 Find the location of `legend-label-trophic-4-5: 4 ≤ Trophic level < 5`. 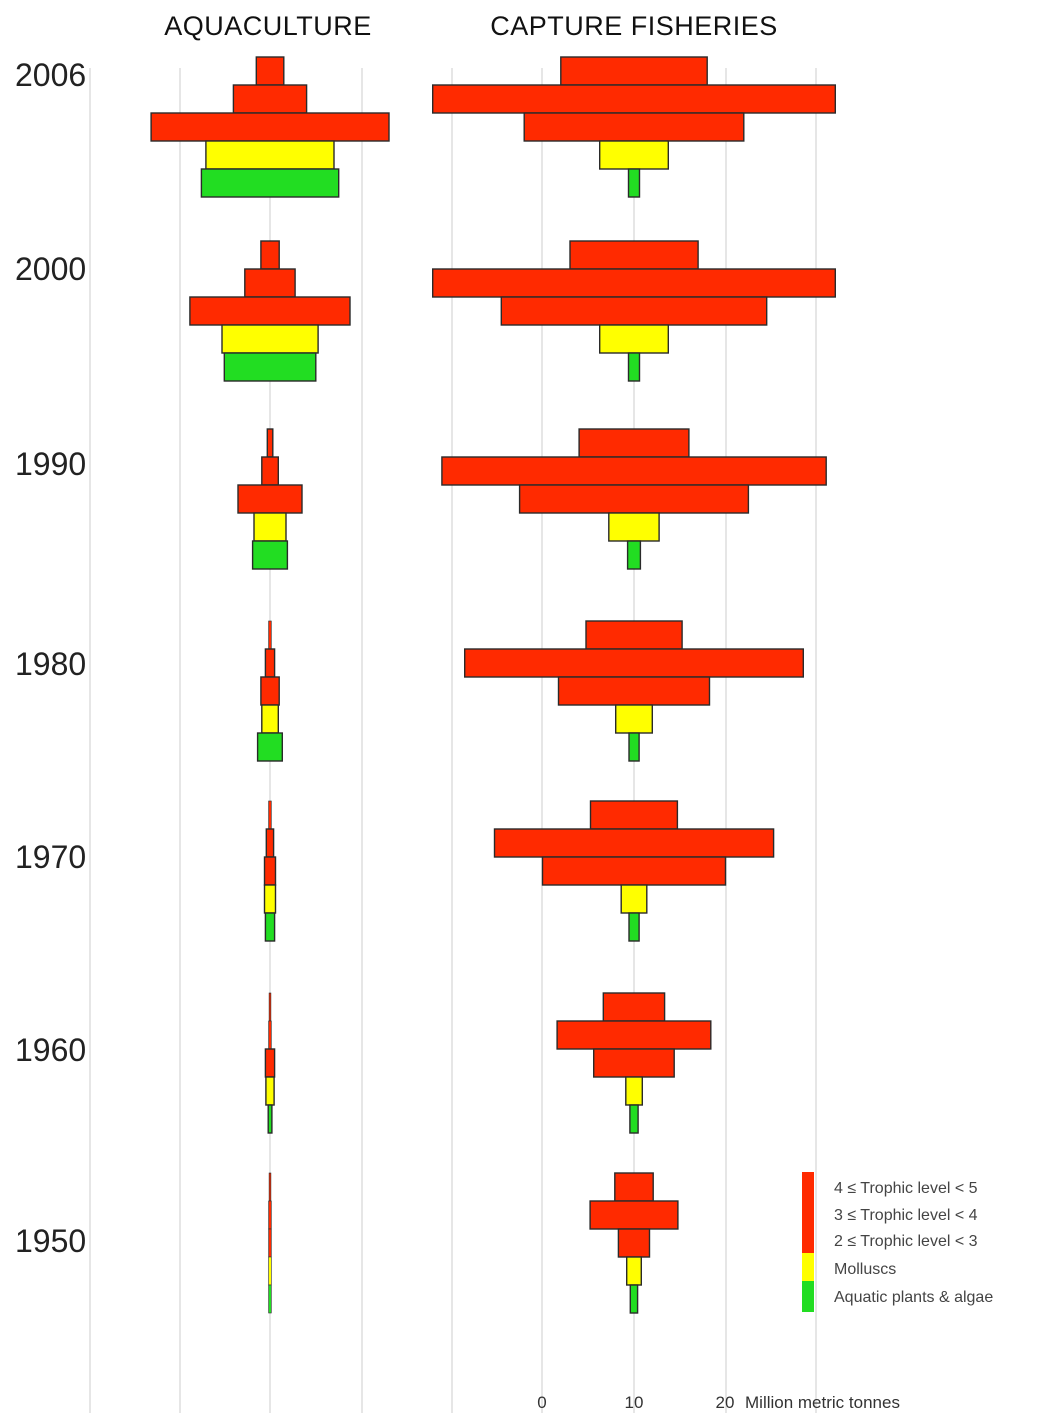

legend-label-trophic-4-5: 4 ≤ Trophic level < 5 is located at coordinates (906, 1188).